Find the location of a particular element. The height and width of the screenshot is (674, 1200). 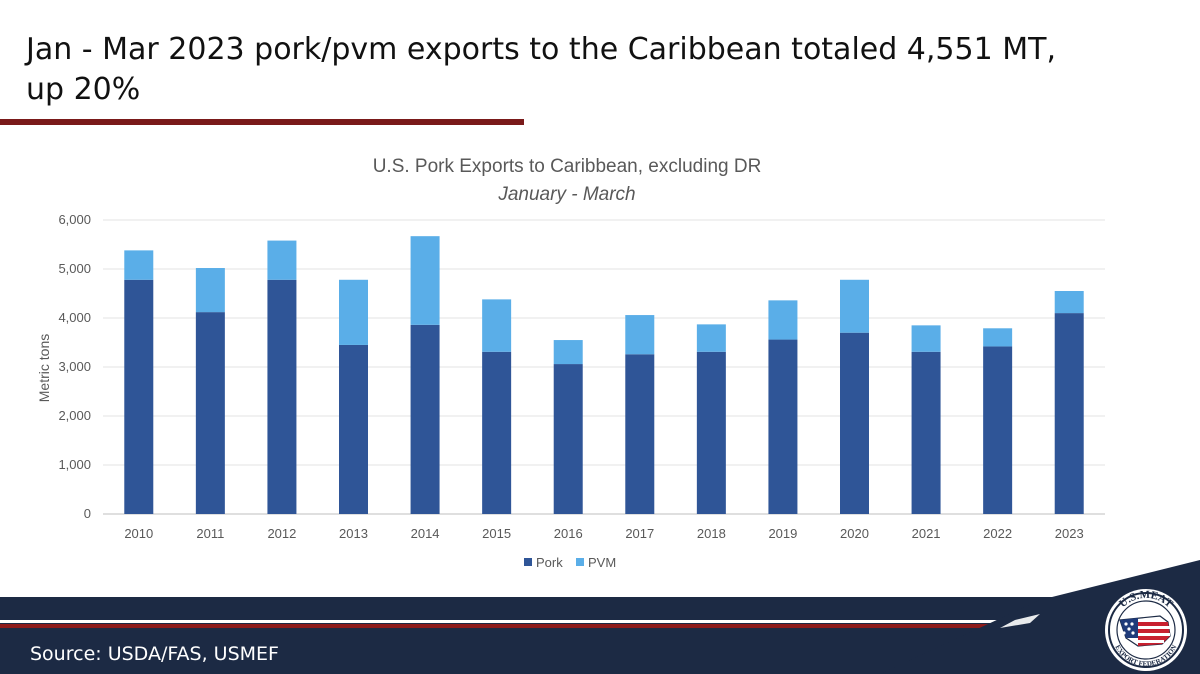

title-underline-rule is located at coordinates (262, 122).